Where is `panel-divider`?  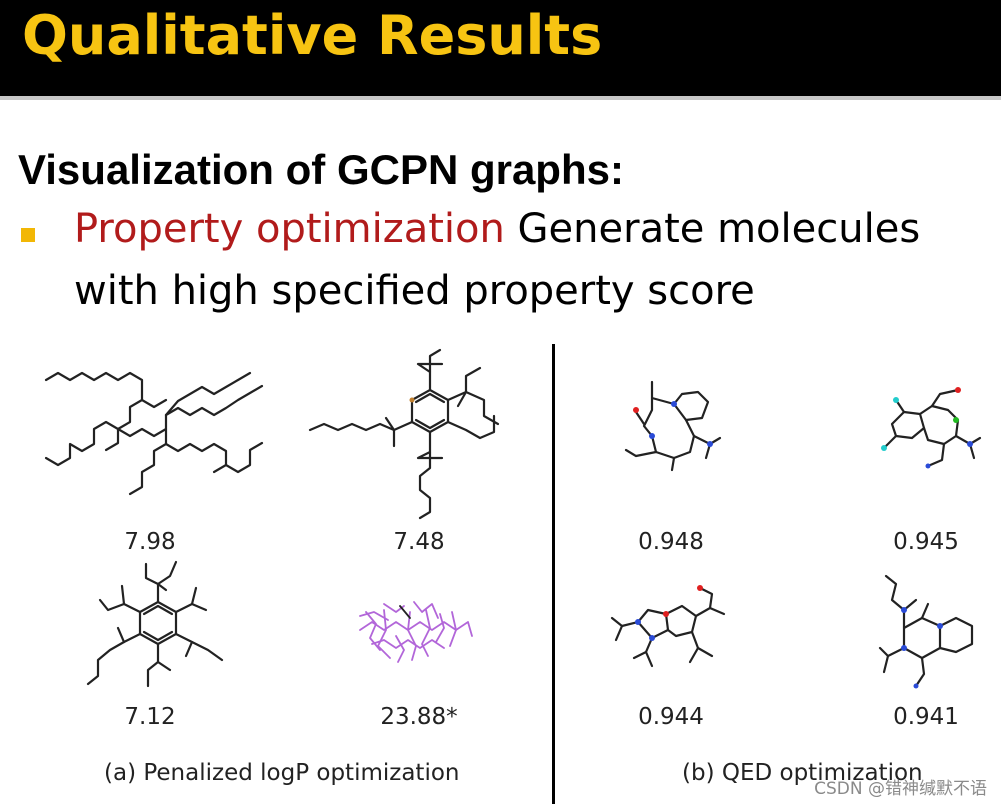
panel-divider is located at coordinates (553, 574).